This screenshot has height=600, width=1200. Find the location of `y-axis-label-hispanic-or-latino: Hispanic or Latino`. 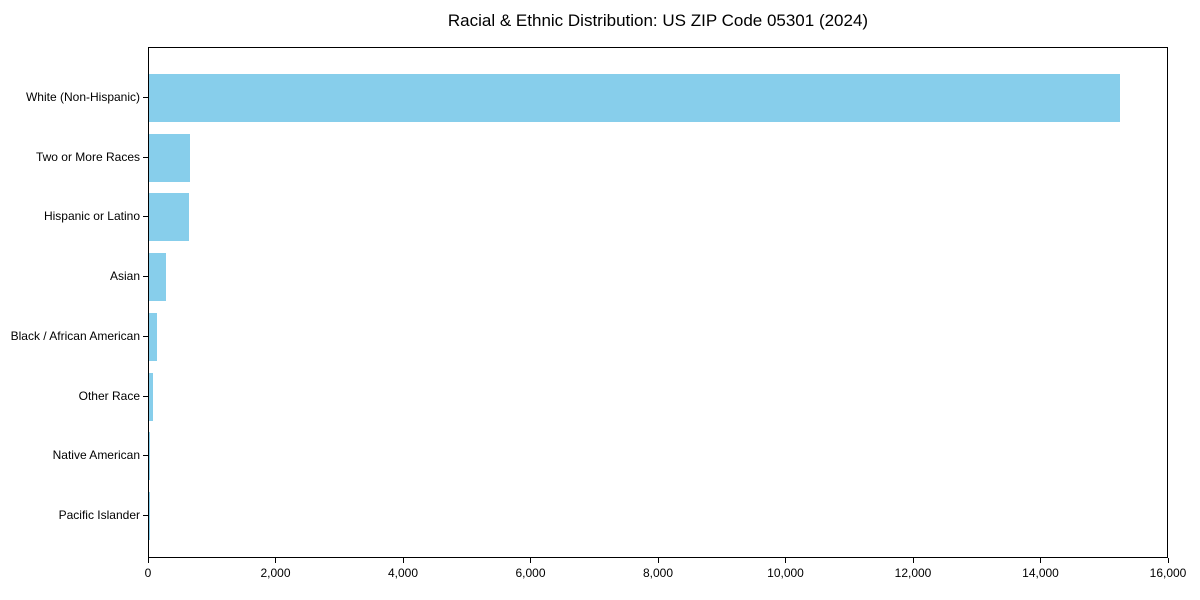

y-axis-label-hispanic-or-latino: Hispanic or Latino is located at coordinates (91, 216).